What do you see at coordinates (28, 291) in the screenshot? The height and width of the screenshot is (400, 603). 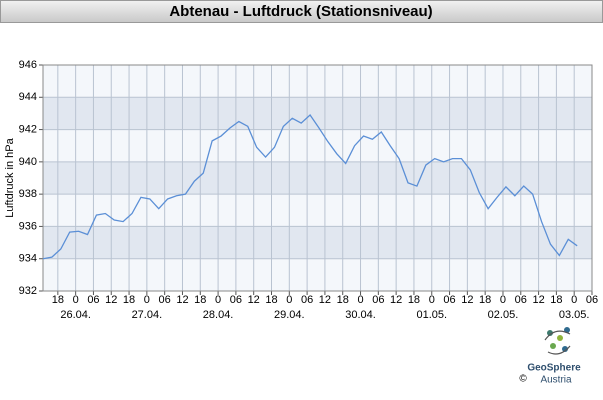 I see `y-tick-label: 932` at bounding box center [28, 291].